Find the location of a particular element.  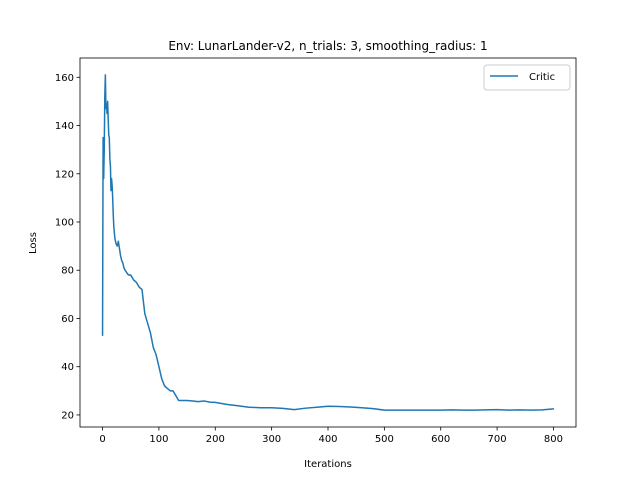

legend-label-critic: Critic is located at coordinates (542, 77).